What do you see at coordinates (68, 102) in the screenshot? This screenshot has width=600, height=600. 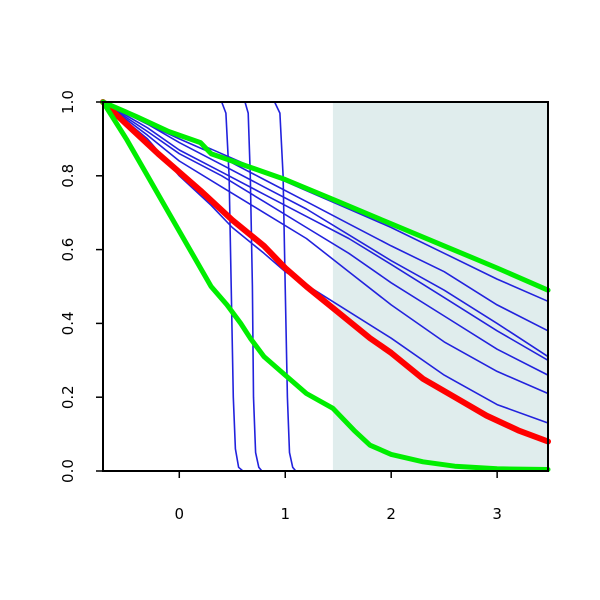 I see `y-tick-label: 1.0` at bounding box center [68, 102].